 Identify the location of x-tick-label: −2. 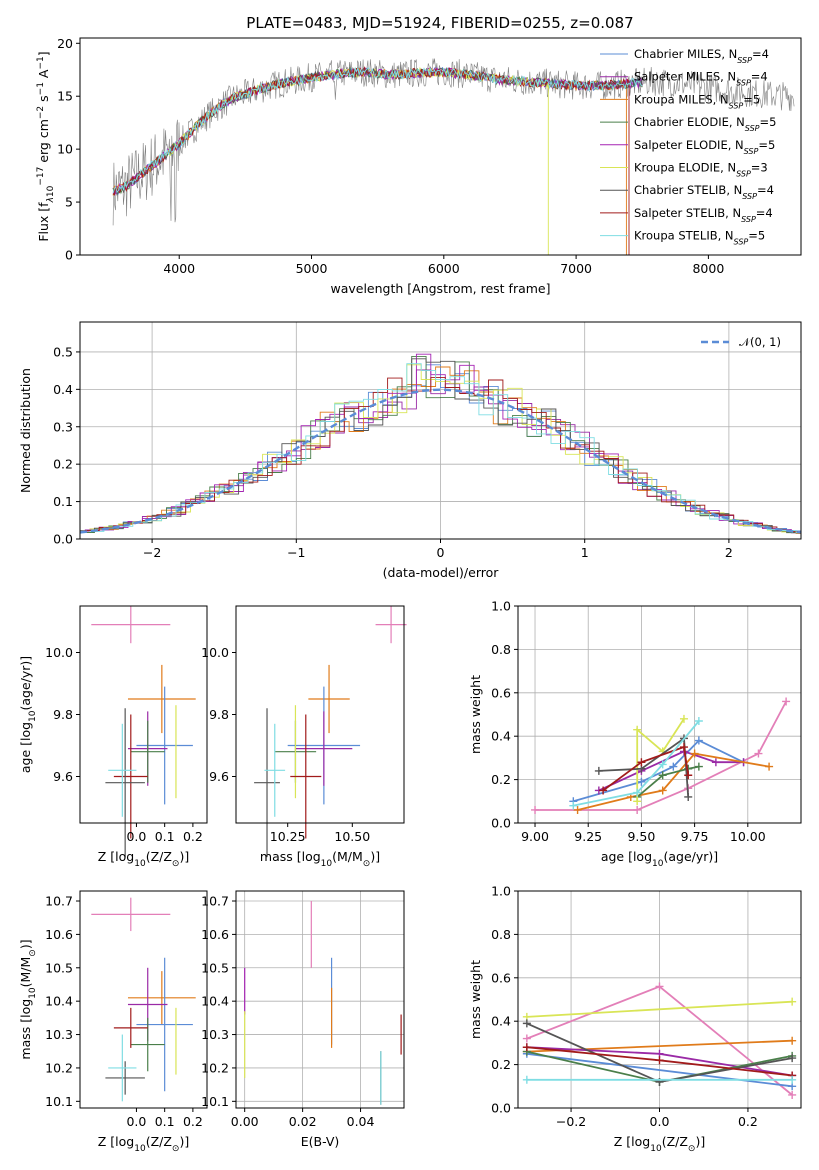
(152, 552).